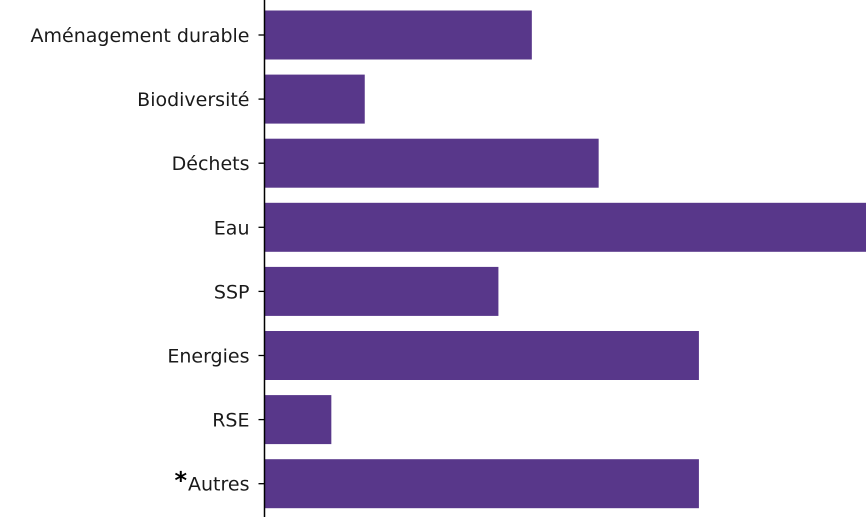  What do you see at coordinates (230, 421) in the screenshot?
I see `y-tick-label-rse: RSE` at bounding box center [230, 421].